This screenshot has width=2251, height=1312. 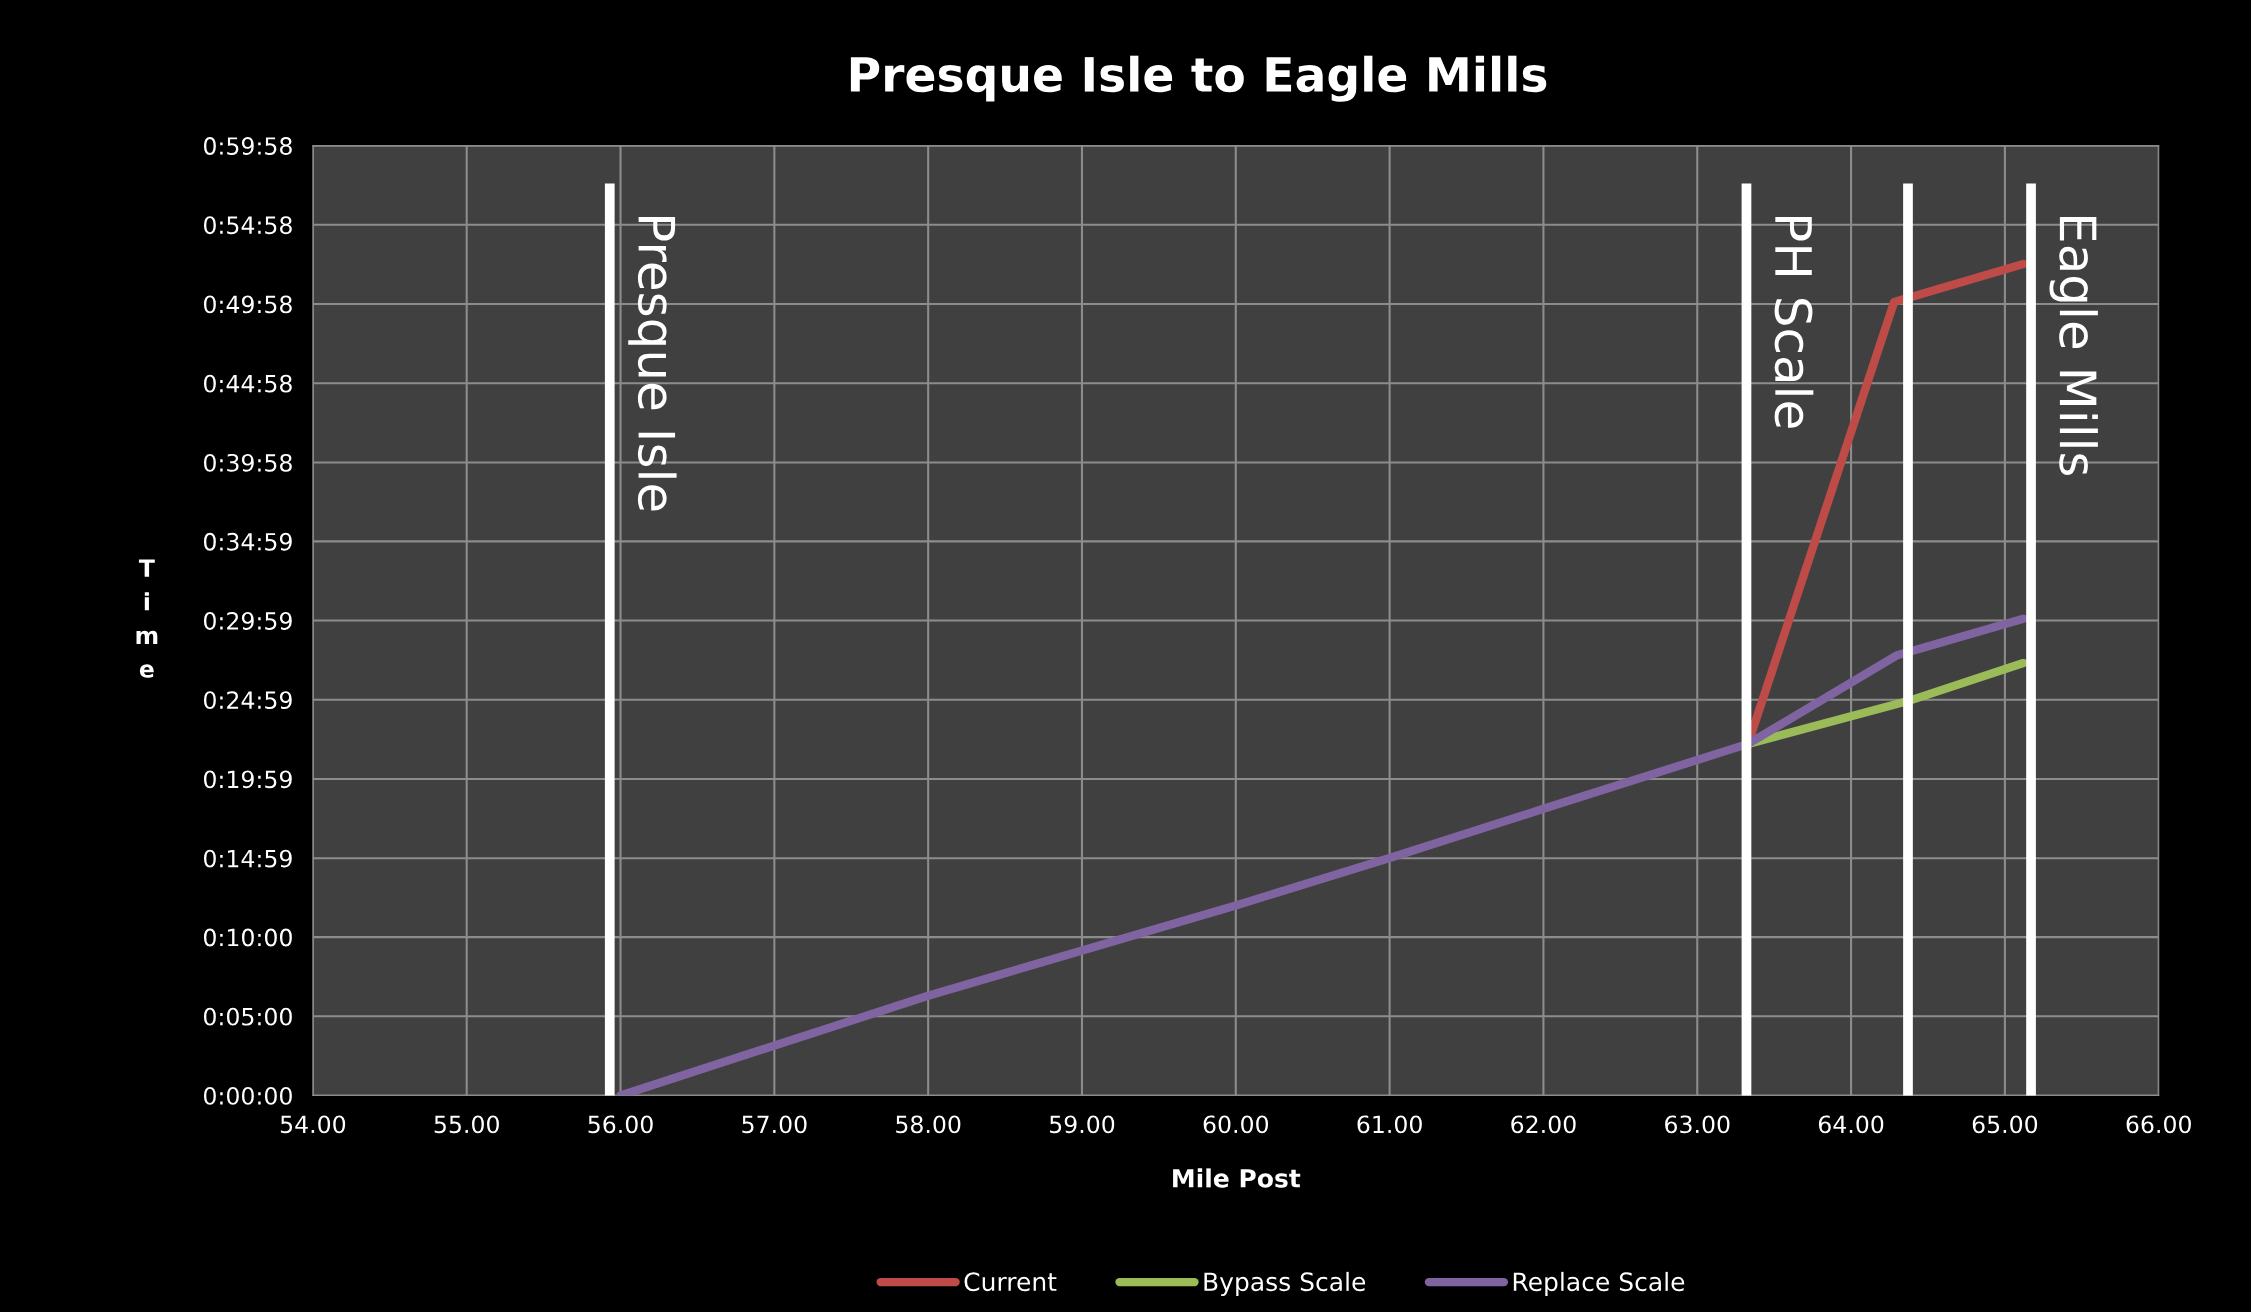 What do you see at coordinates (2158, 1124) in the screenshot?
I see `x-tick-label: 66.00` at bounding box center [2158, 1124].